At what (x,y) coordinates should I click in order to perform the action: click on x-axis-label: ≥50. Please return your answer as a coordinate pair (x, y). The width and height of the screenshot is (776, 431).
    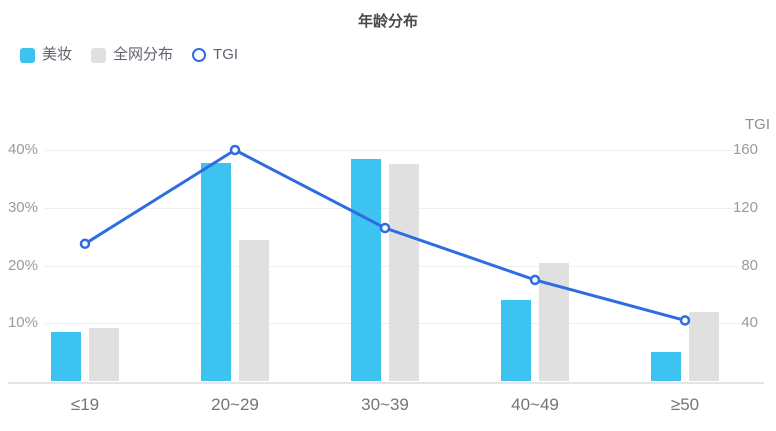
    Looking at the image, I should click on (685, 404).